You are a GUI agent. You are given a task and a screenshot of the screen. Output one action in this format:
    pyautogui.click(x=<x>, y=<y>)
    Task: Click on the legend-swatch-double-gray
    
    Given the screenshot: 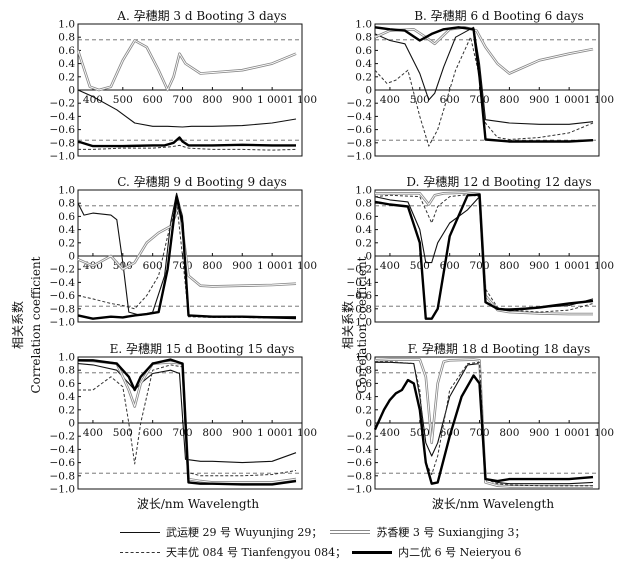 What is the action you would take?
    pyautogui.click(x=350, y=532)
    